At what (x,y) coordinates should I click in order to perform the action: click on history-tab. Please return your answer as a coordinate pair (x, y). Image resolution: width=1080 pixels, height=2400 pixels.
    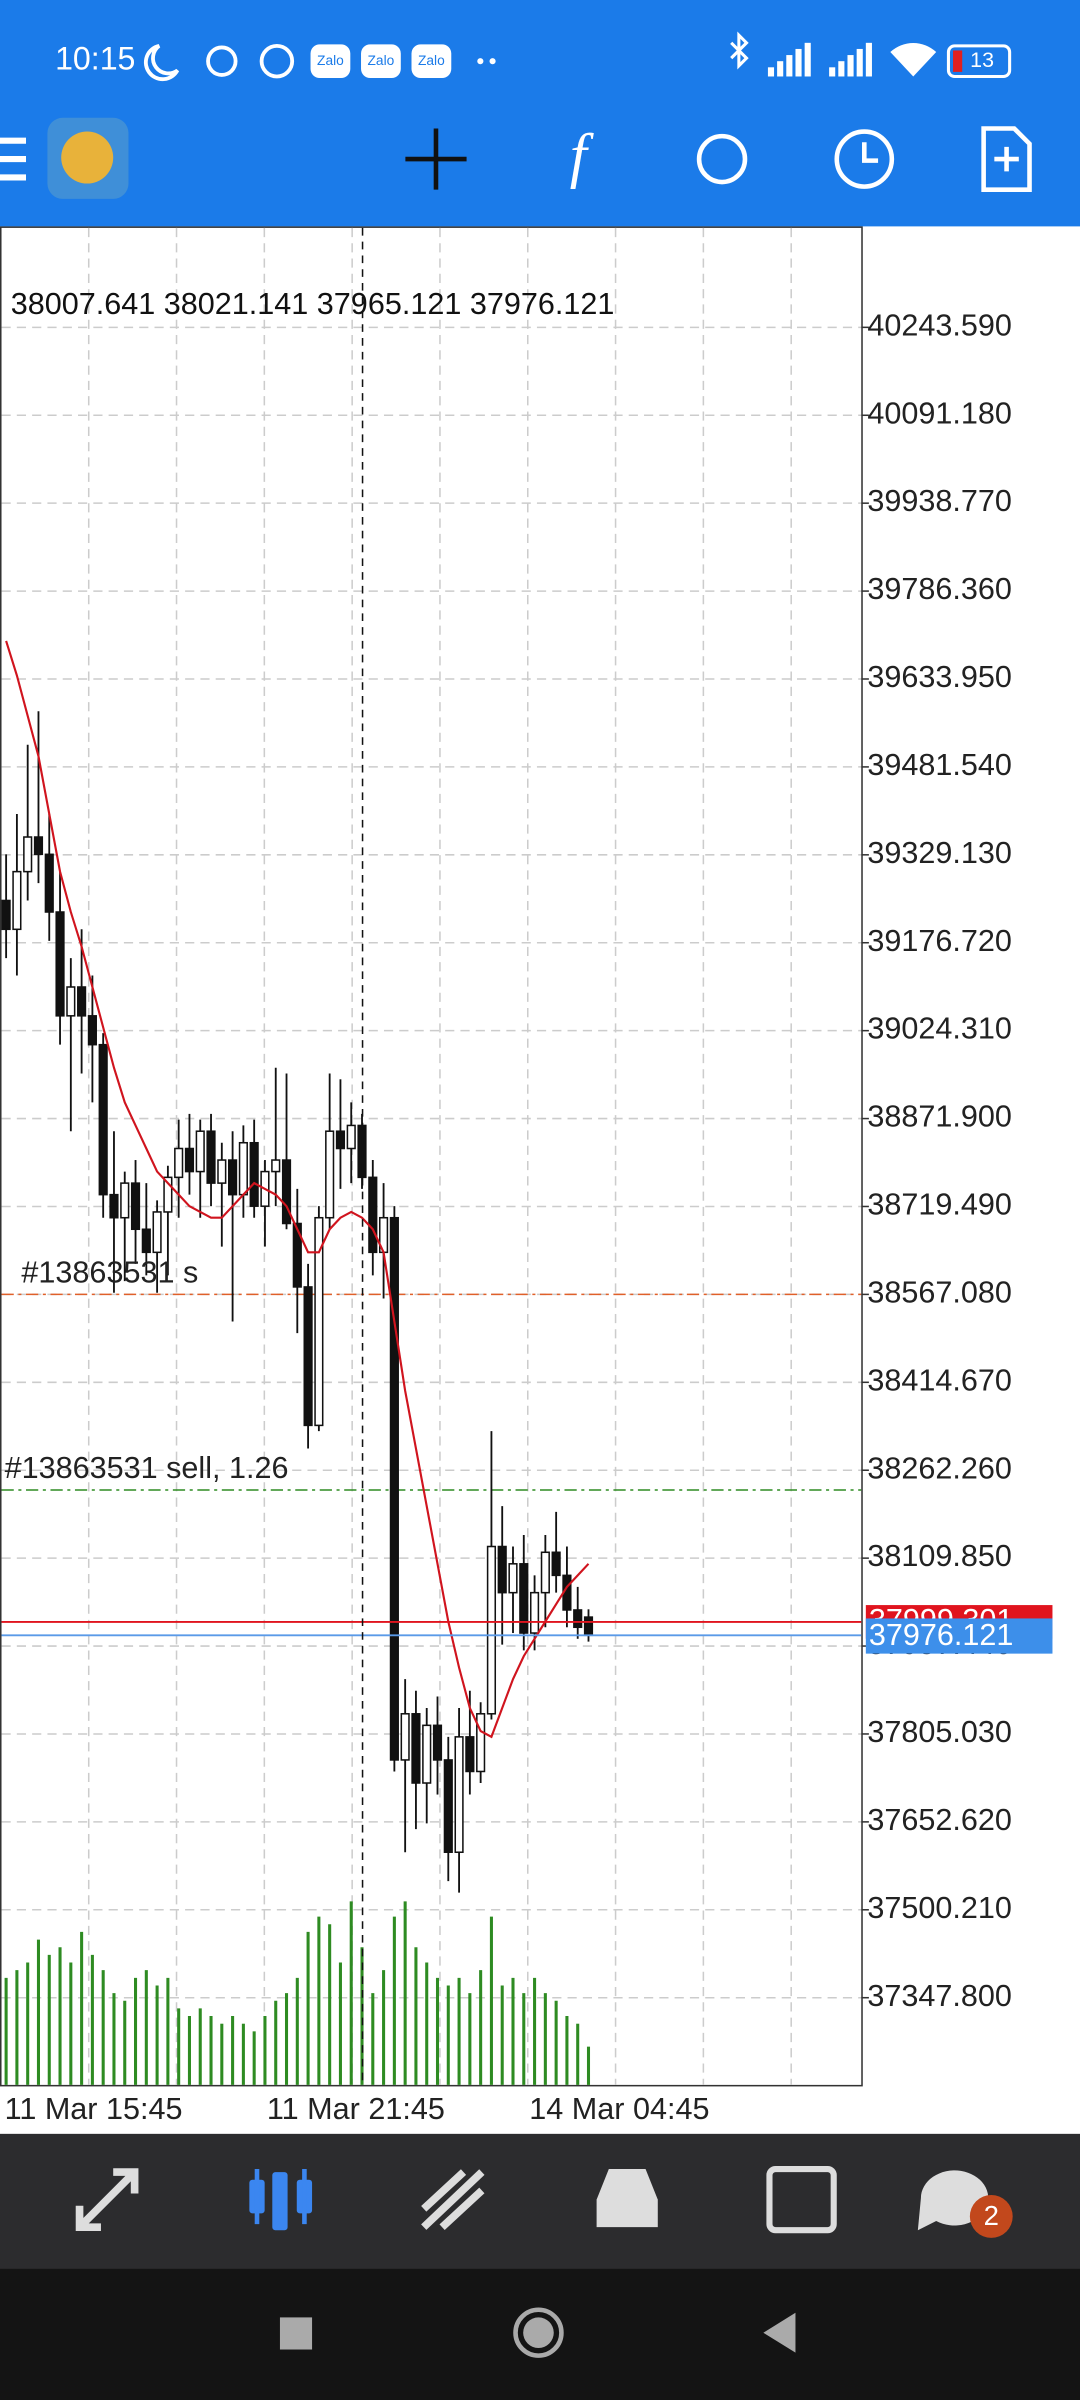
    Looking at the image, I should click on (627, 2198).